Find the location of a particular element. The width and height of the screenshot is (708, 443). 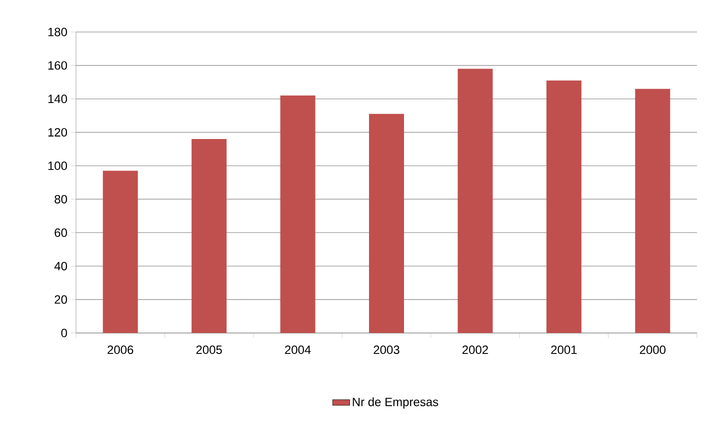

y-tick-label: 0 is located at coordinates (64, 333).